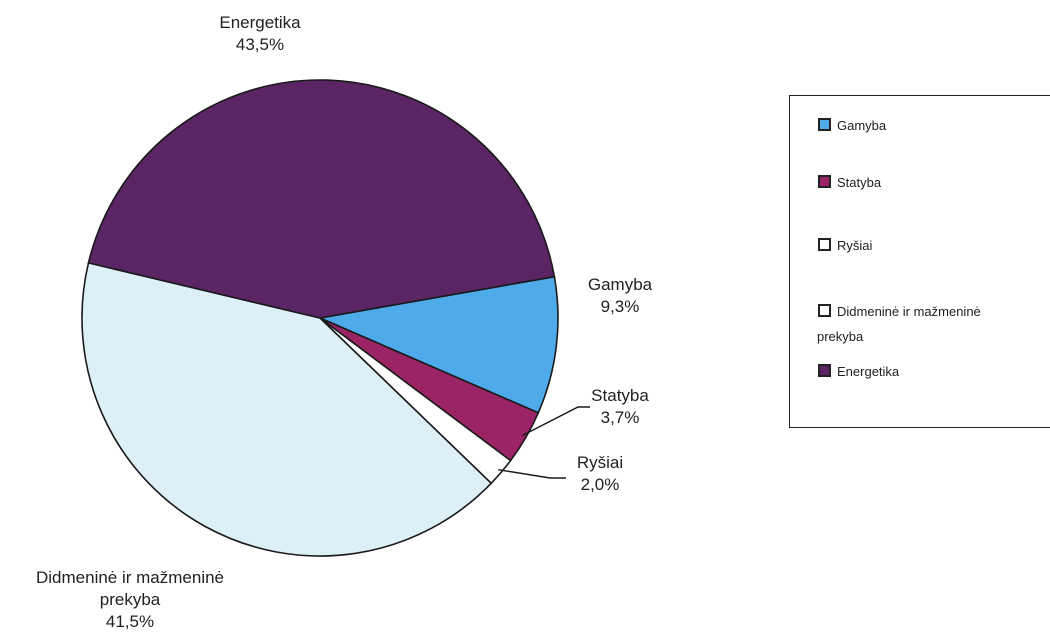  Describe the element at coordinates (620, 296) in the screenshot. I see `label-gamyba: Gamyba 9,3%` at that location.